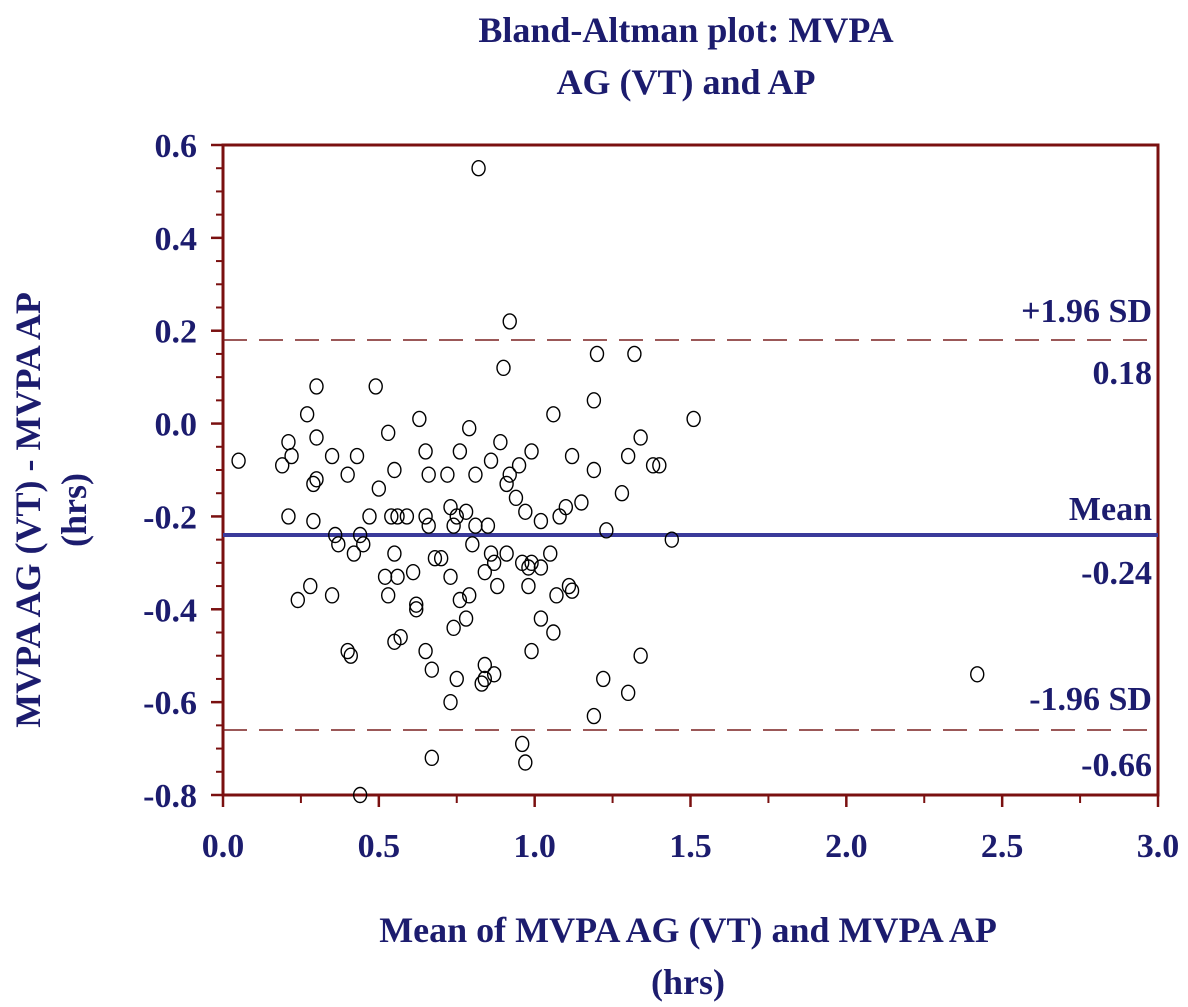  Describe the element at coordinates (1002, 846) in the screenshot. I see `x-tick-label: 2.5` at that location.